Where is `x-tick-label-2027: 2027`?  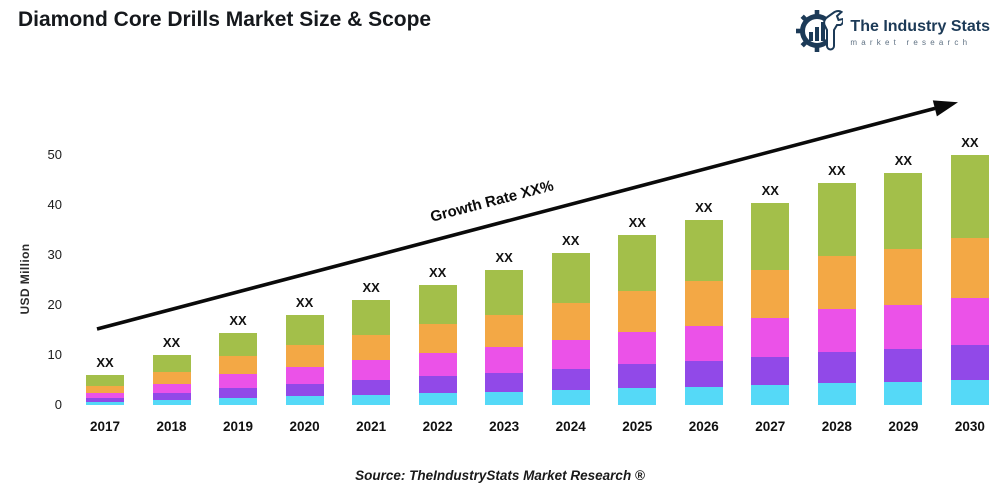
x-tick-label-2027: 2027 is located at coordinates (770, 426).